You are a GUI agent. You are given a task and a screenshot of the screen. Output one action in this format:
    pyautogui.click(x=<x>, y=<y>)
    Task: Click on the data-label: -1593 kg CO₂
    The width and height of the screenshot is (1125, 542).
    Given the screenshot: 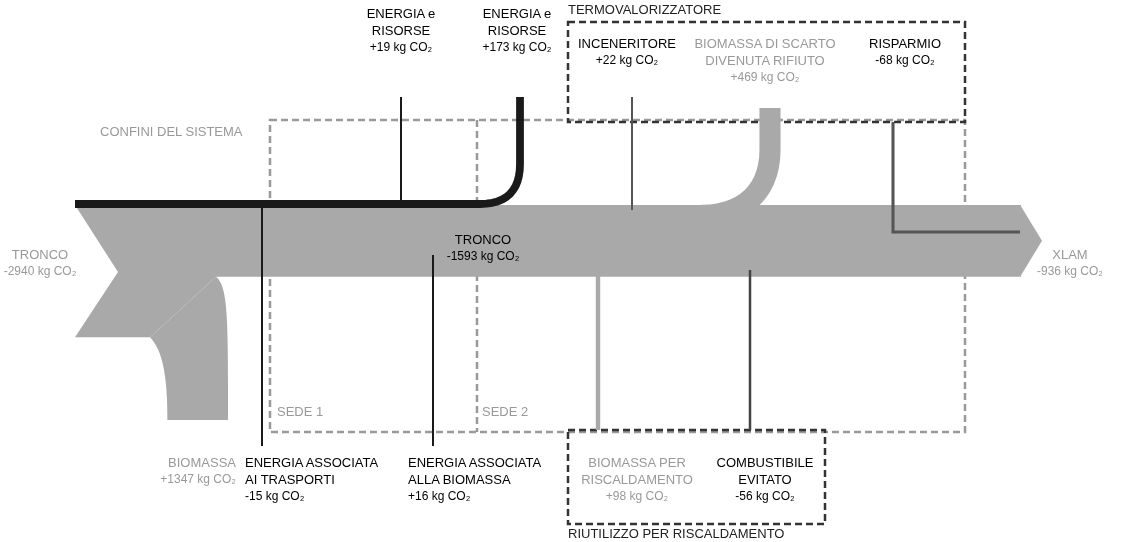 What is the action you would take?
    pyautogui.click(x=483, y=256)
    